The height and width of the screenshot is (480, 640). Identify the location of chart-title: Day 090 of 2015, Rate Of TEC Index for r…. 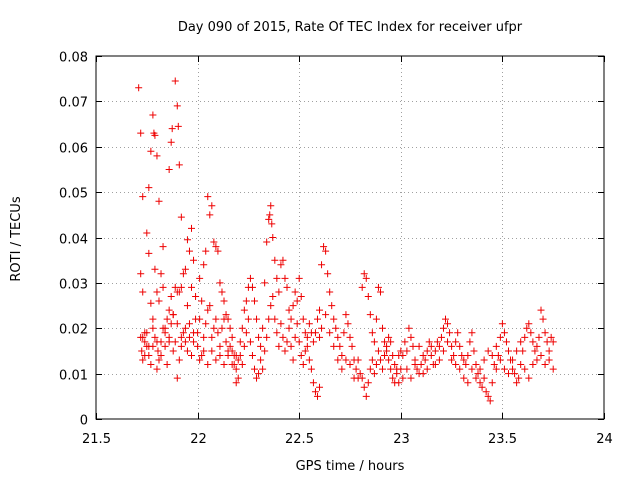
(350, 27).